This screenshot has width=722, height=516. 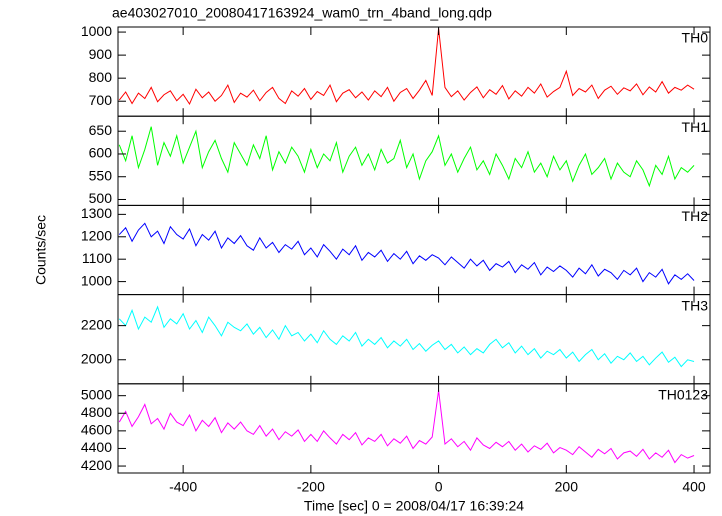 What do you see at coordinates (695, 216) in the screenshot?
I see `panel-label: TH2` at bounding box center [695, 216].